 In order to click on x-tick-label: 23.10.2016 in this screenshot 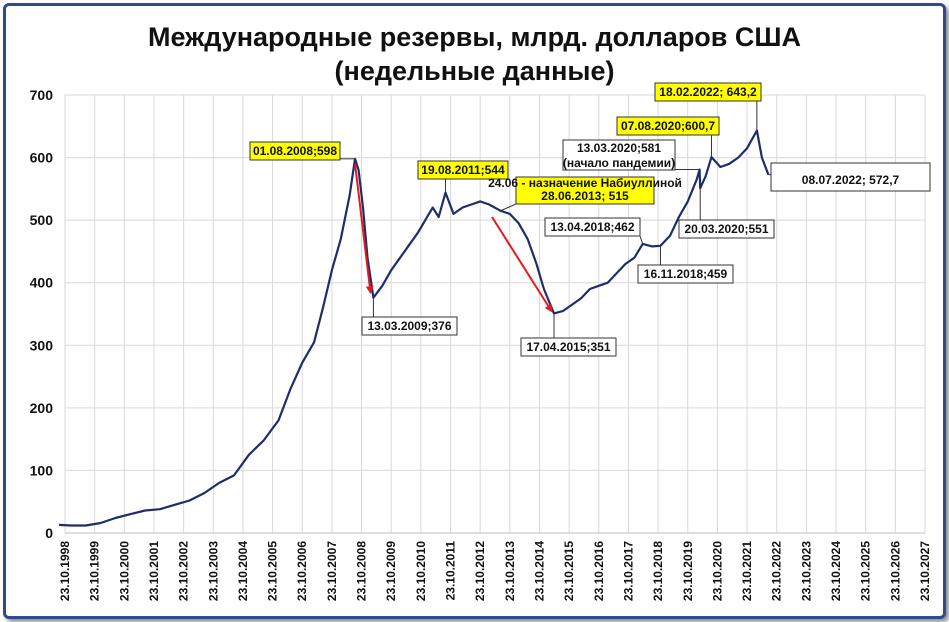, I will do `click(599, 571)`.